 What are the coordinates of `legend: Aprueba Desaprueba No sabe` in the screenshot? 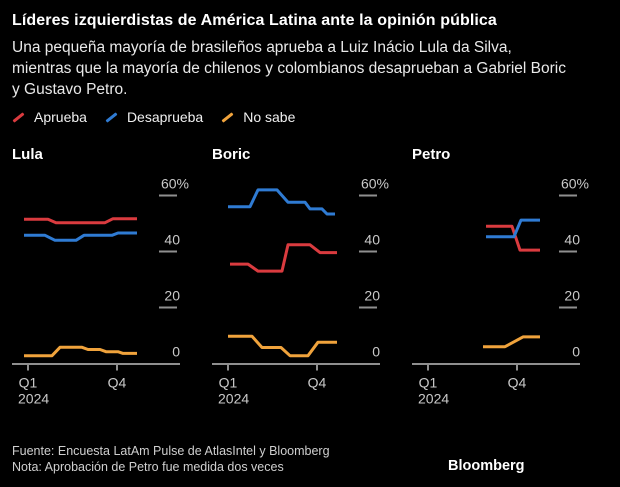 It's located at (162, 117).